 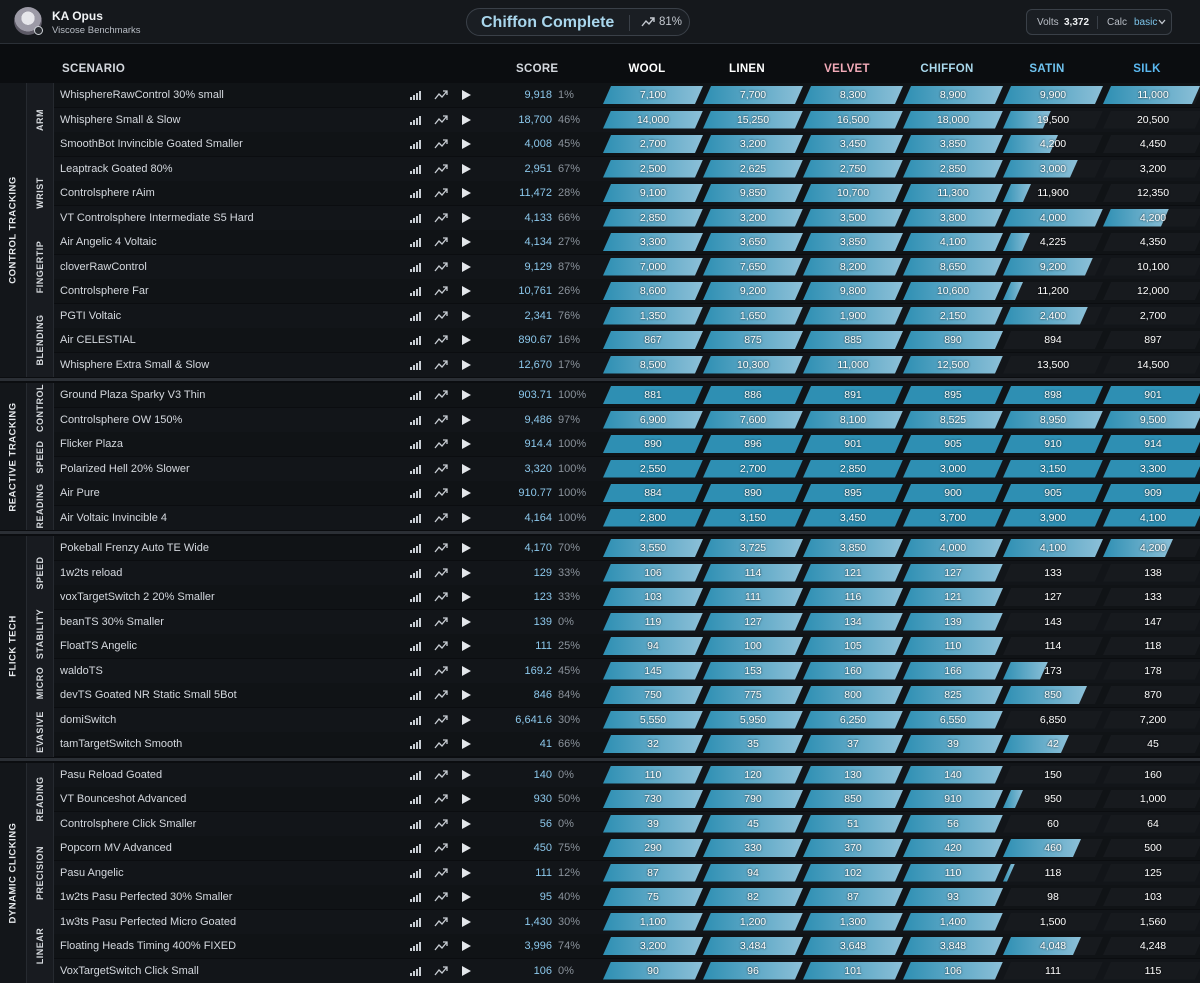 What do you see at coordinates (104, 291) in the screenshot?
I see `scenario-name: Controlsphere Far` at bounding box center [104, 291].